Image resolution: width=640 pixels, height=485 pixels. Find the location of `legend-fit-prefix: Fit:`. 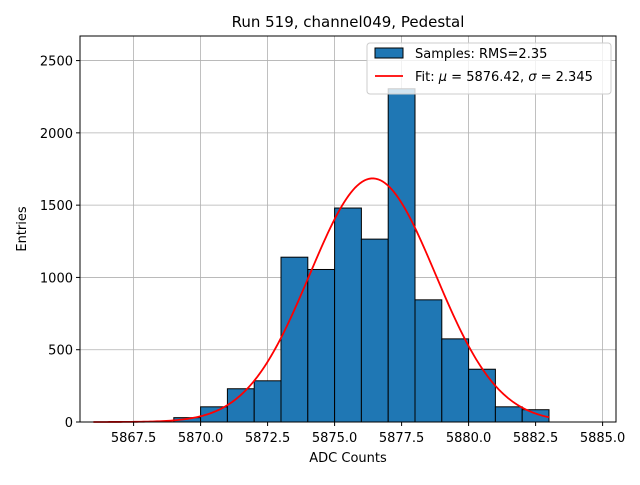

legend-fit-prefix: Fit: is located at coordinates (427, 77).